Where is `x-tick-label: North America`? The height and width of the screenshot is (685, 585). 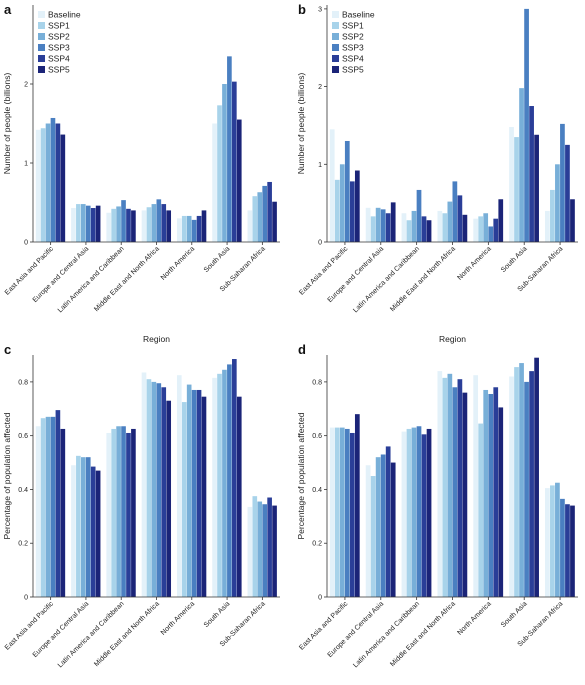 x-tick-label: North America is located at coordinates (474, 618).